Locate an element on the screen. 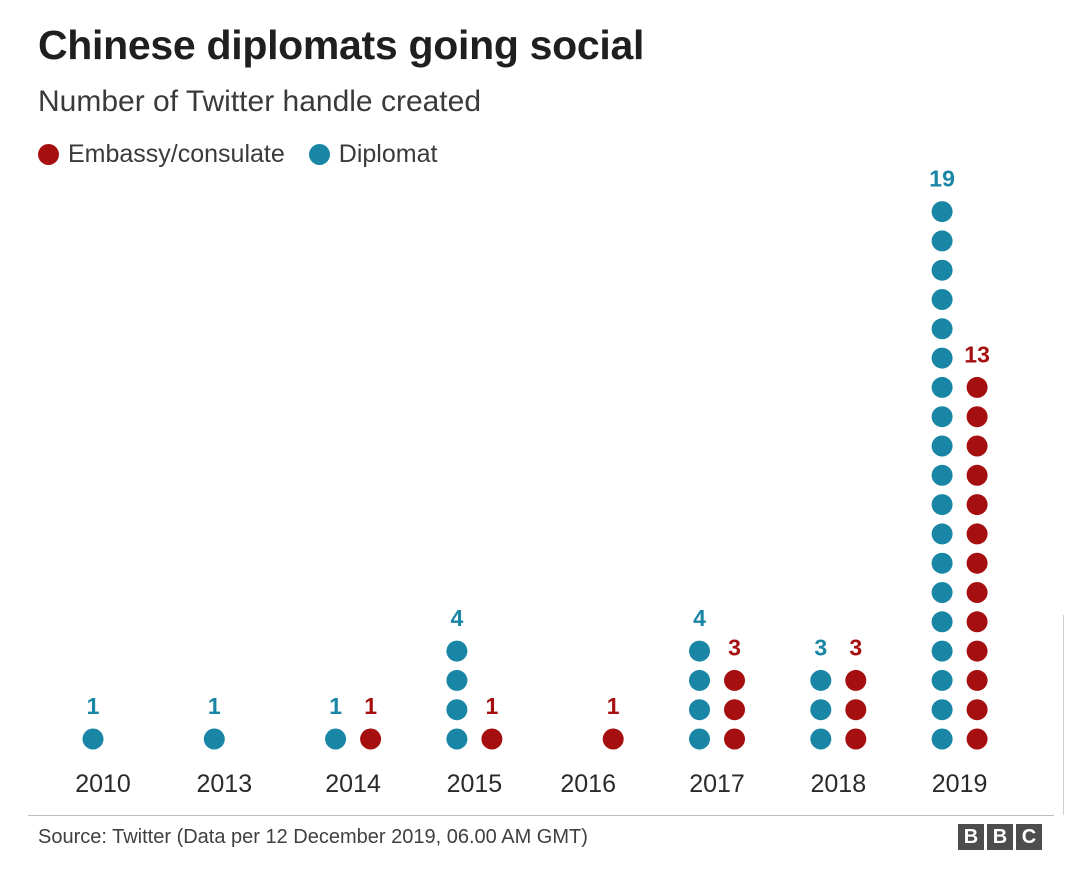 The width and height of the screenshot is (1066, 875). data-label-diplomat-2014: 1 is located at coordinates (335, 706).